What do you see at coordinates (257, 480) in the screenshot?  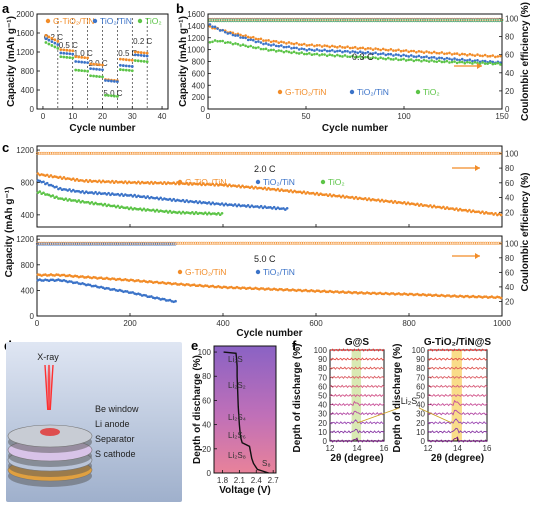 I see `panel-e-xtick-label: 2.4` at bounding box center [257, 480].